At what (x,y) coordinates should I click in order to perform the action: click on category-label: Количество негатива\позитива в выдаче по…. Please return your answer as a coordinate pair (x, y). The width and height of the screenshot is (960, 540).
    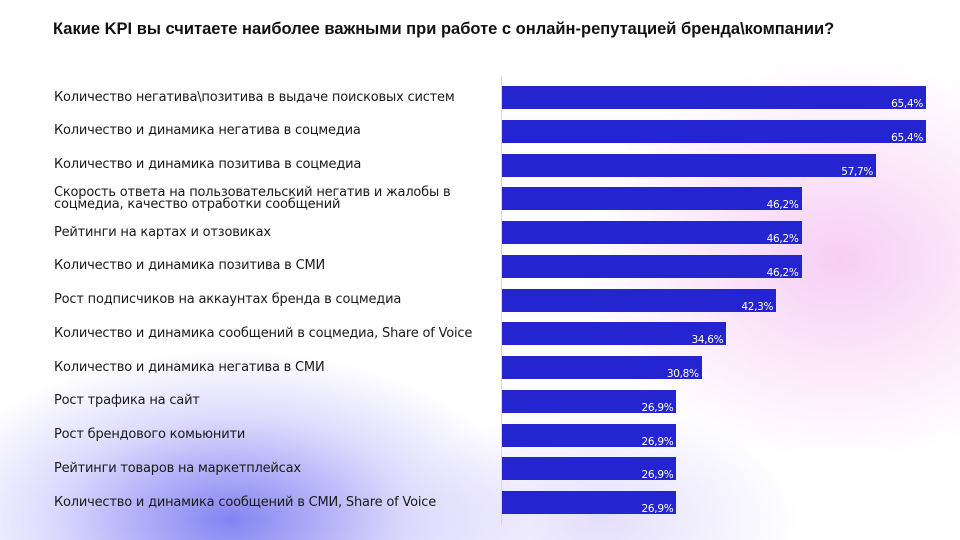
    Looking at the image, I should click on (254, 97).